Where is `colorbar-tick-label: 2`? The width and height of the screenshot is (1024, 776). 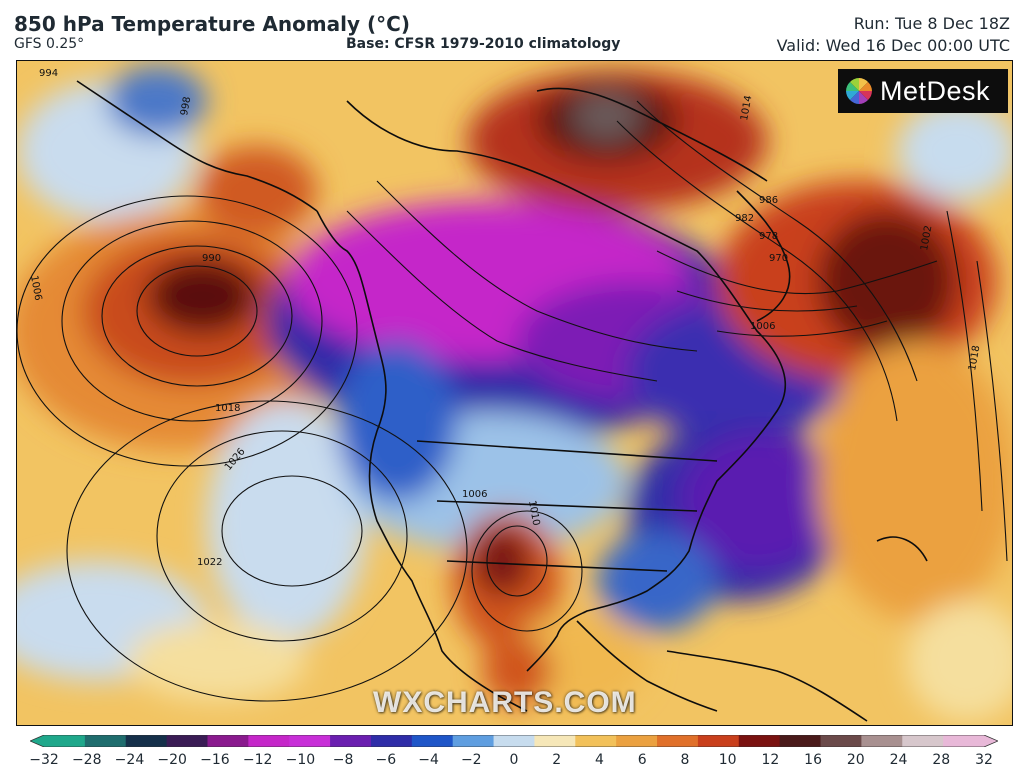 colorbar-tick-label: 2 is located at coordinates (557, 760).